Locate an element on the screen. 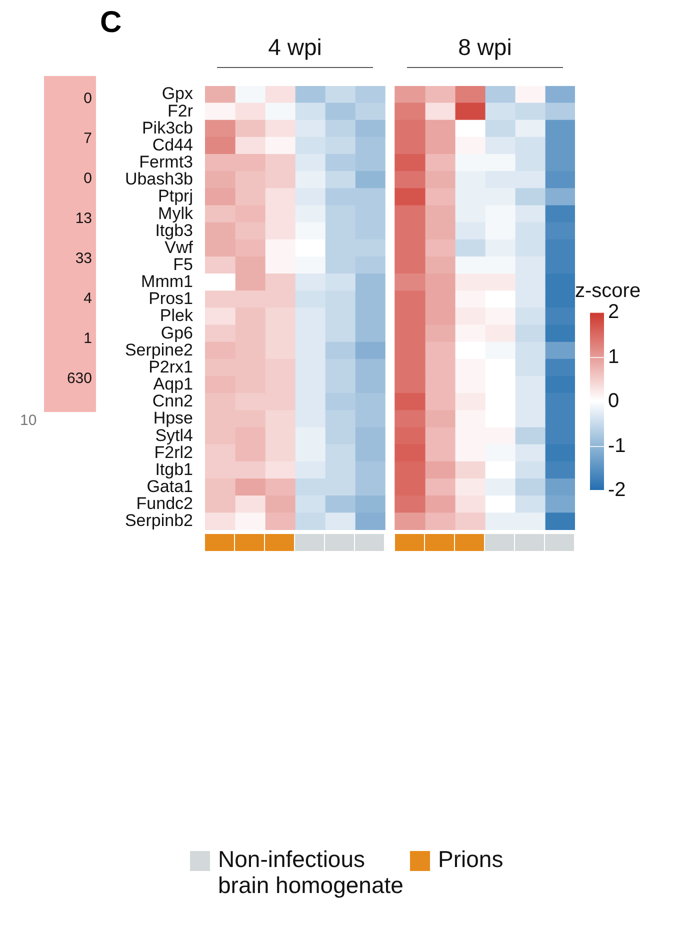  y-tick-label: F2r is located at coordinates (181, 110).